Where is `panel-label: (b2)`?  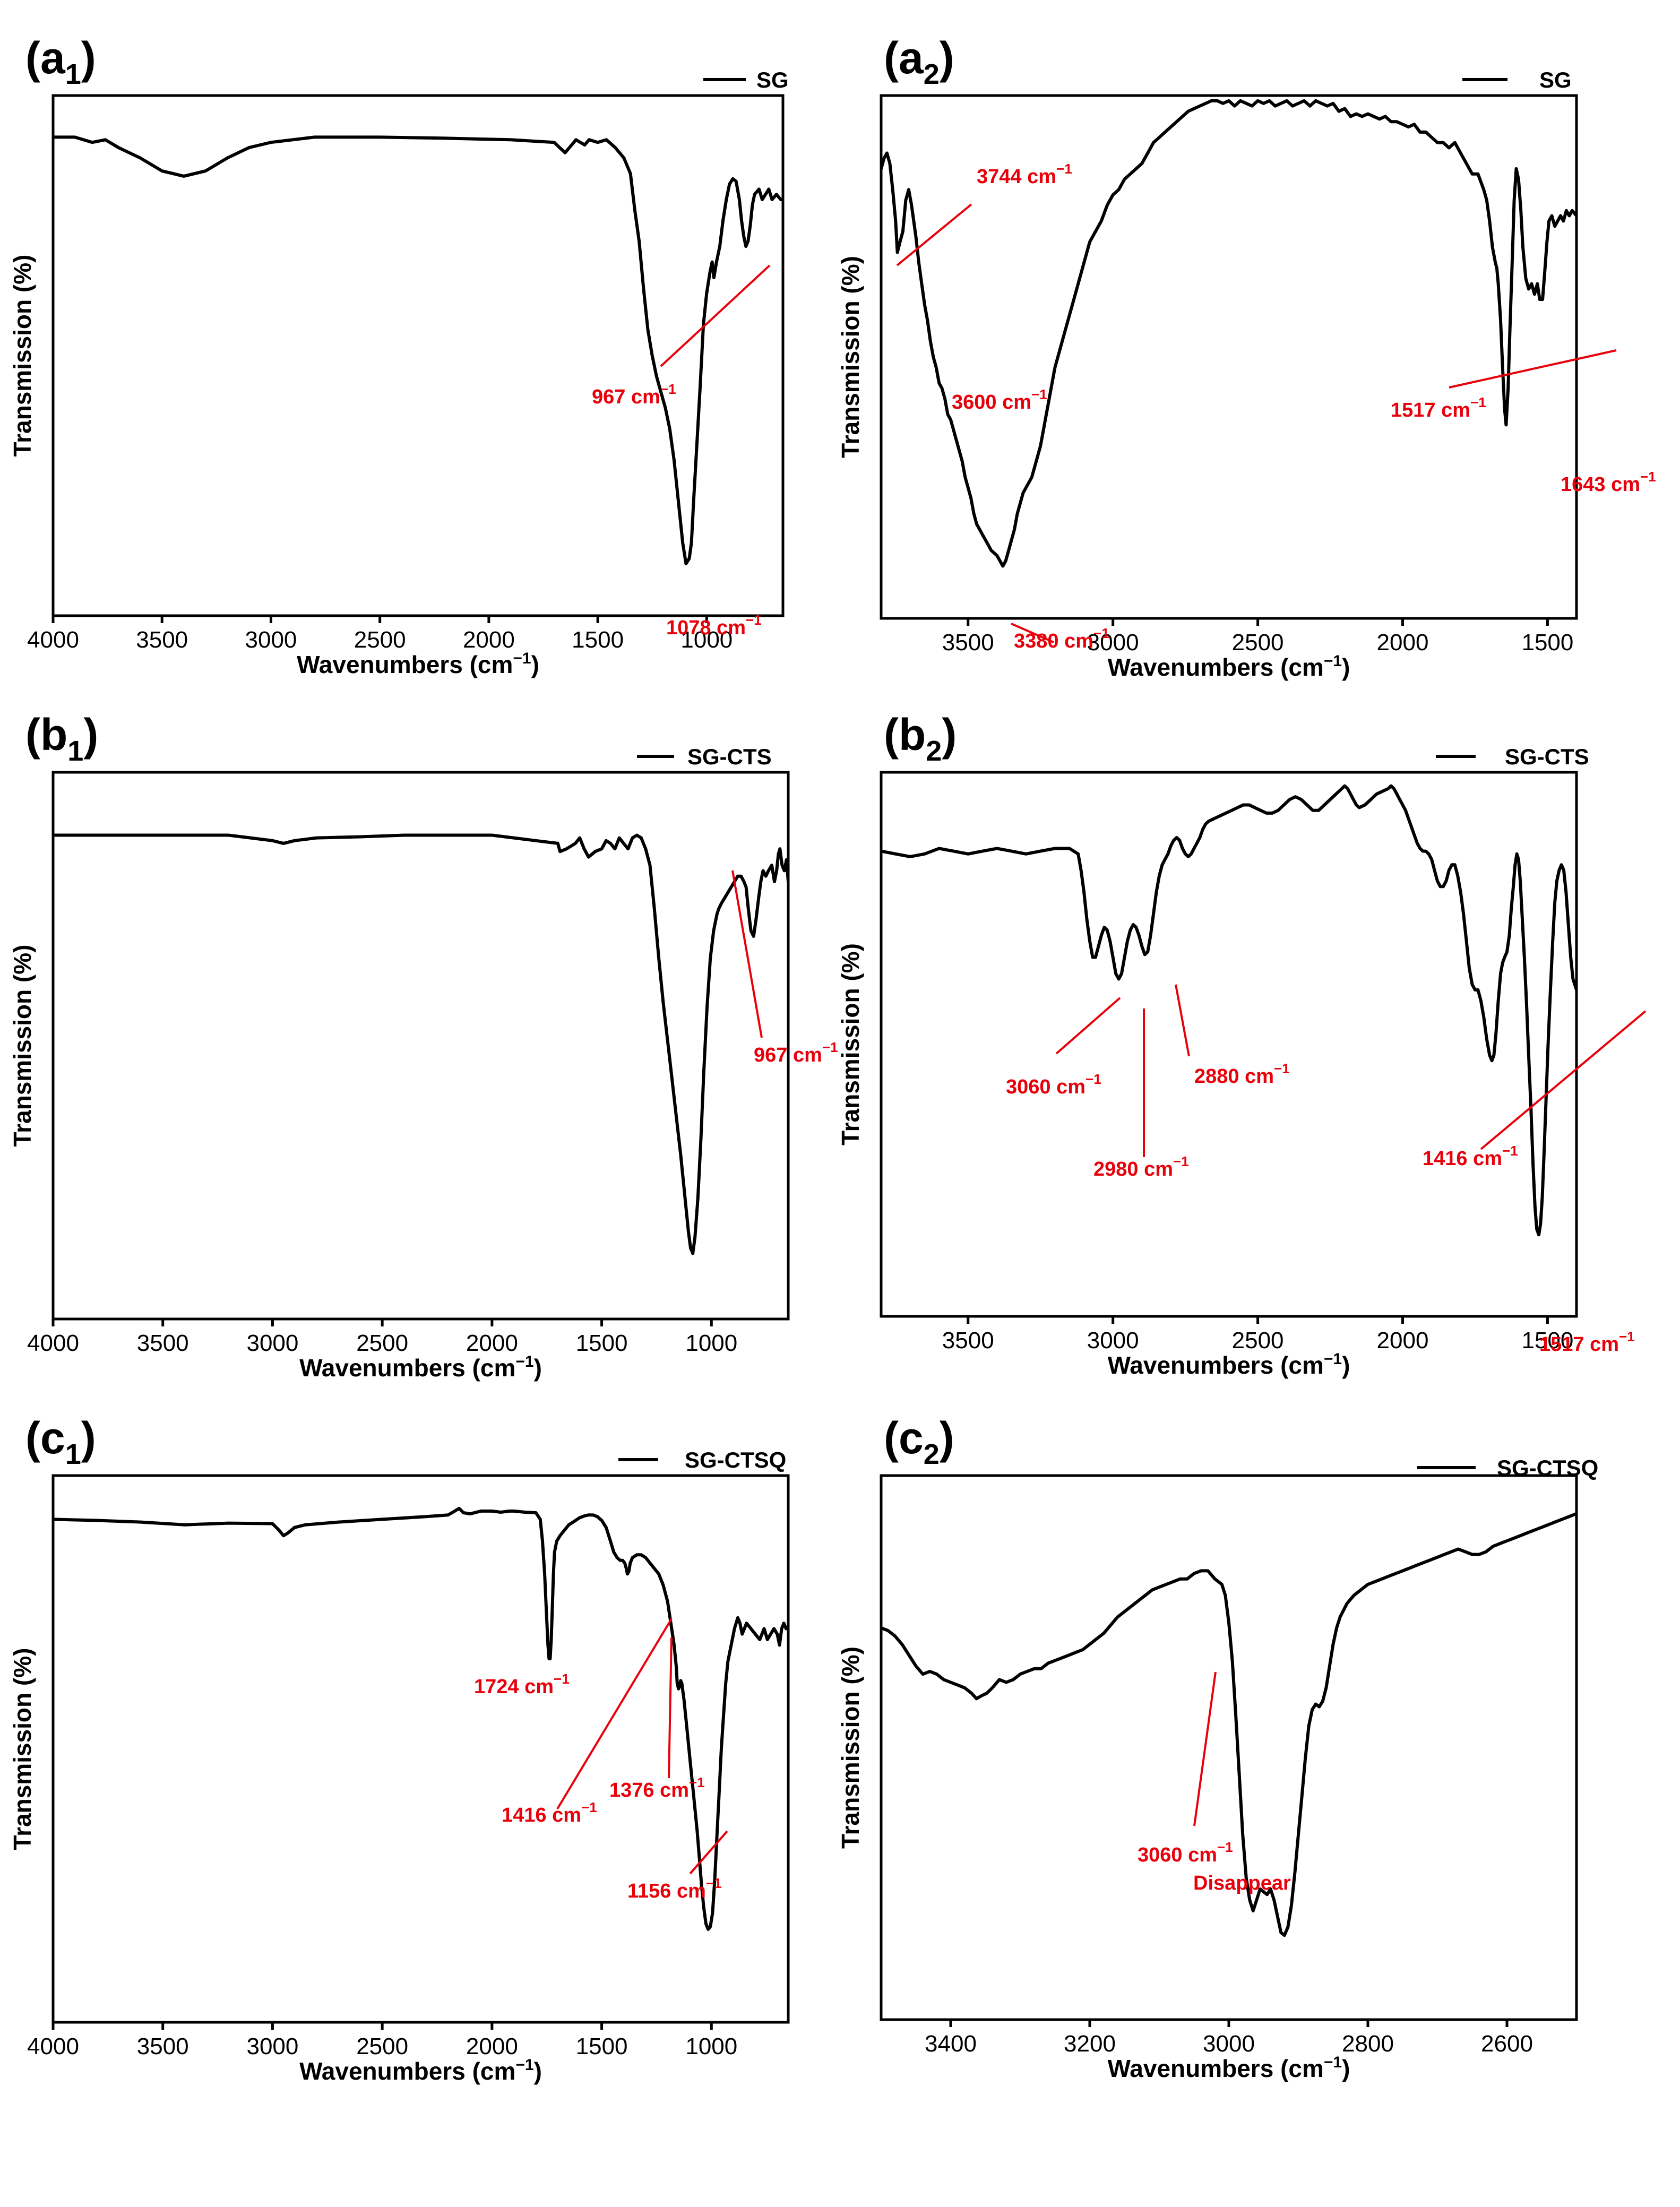 panel-label: (b2) is located at coordinates (921, 738).